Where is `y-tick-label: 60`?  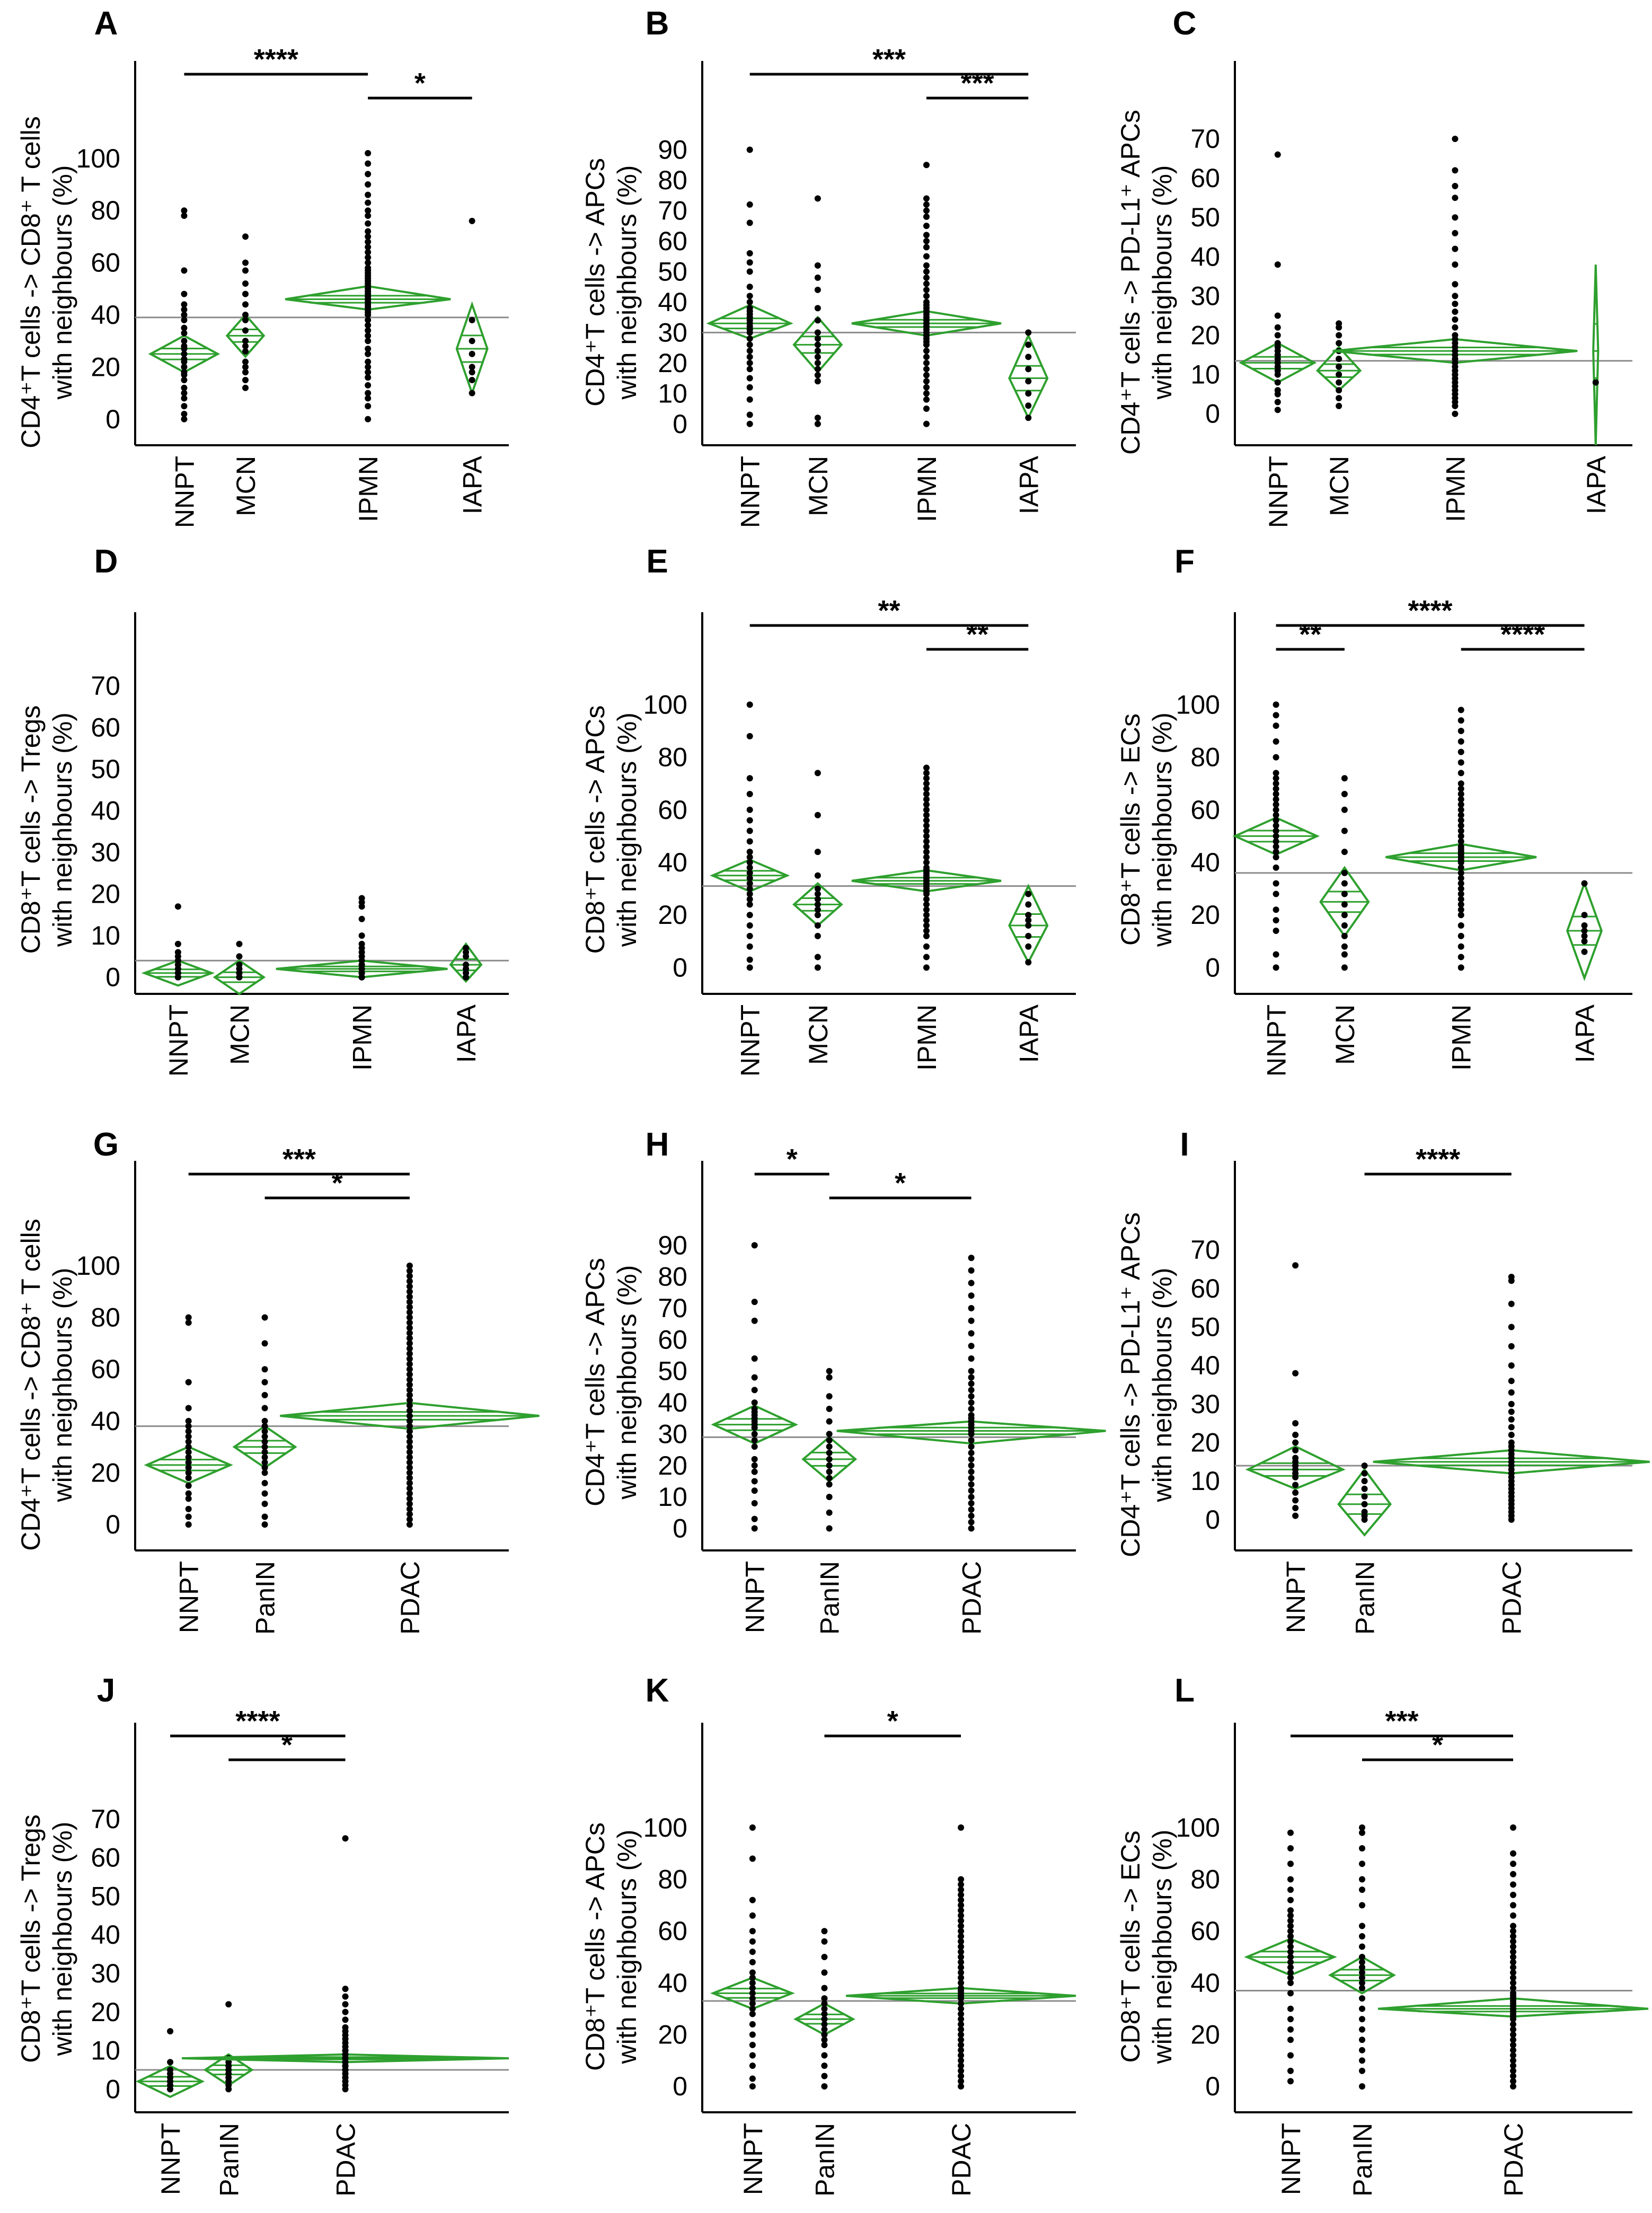 y-tick-label: 60 is located at coordinates (106, 263).